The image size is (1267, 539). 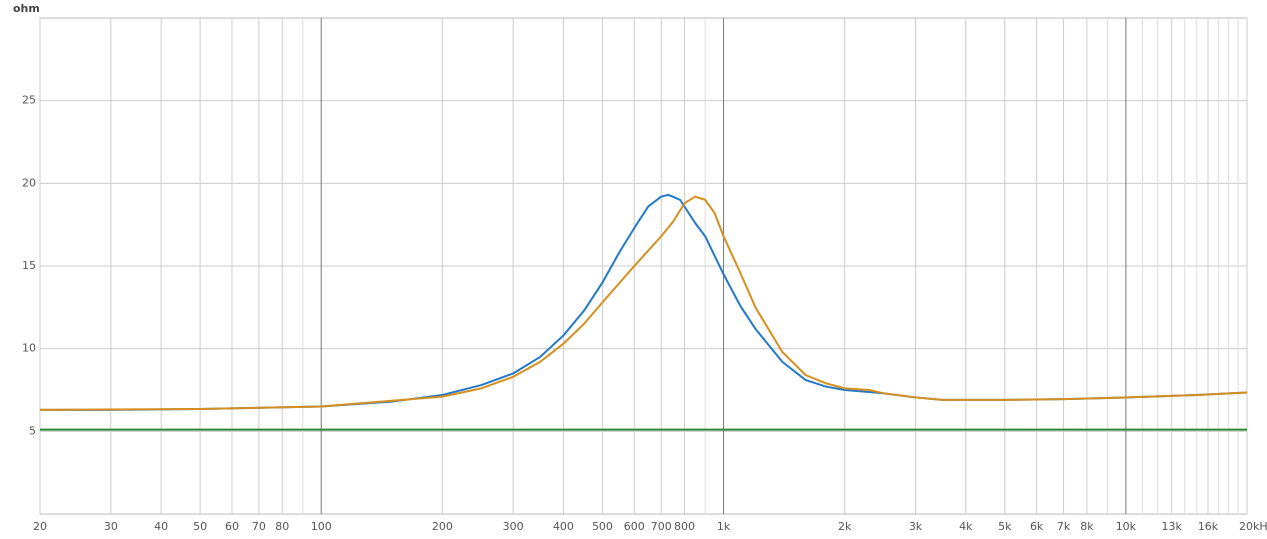 I want to click on x-tick-label: 13k, so click(x=1172, y=526).